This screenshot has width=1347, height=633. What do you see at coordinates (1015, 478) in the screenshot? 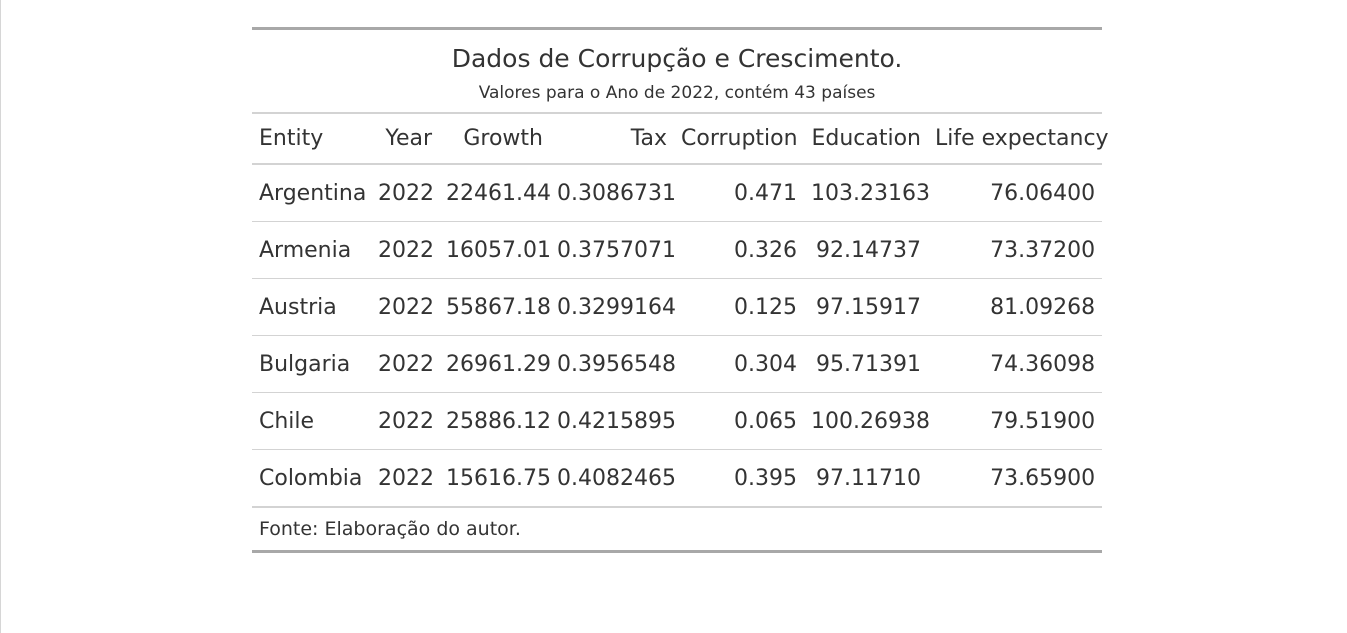
I see `cell-life-expectancy: 73.65900` at bounding box center [1015, 478].